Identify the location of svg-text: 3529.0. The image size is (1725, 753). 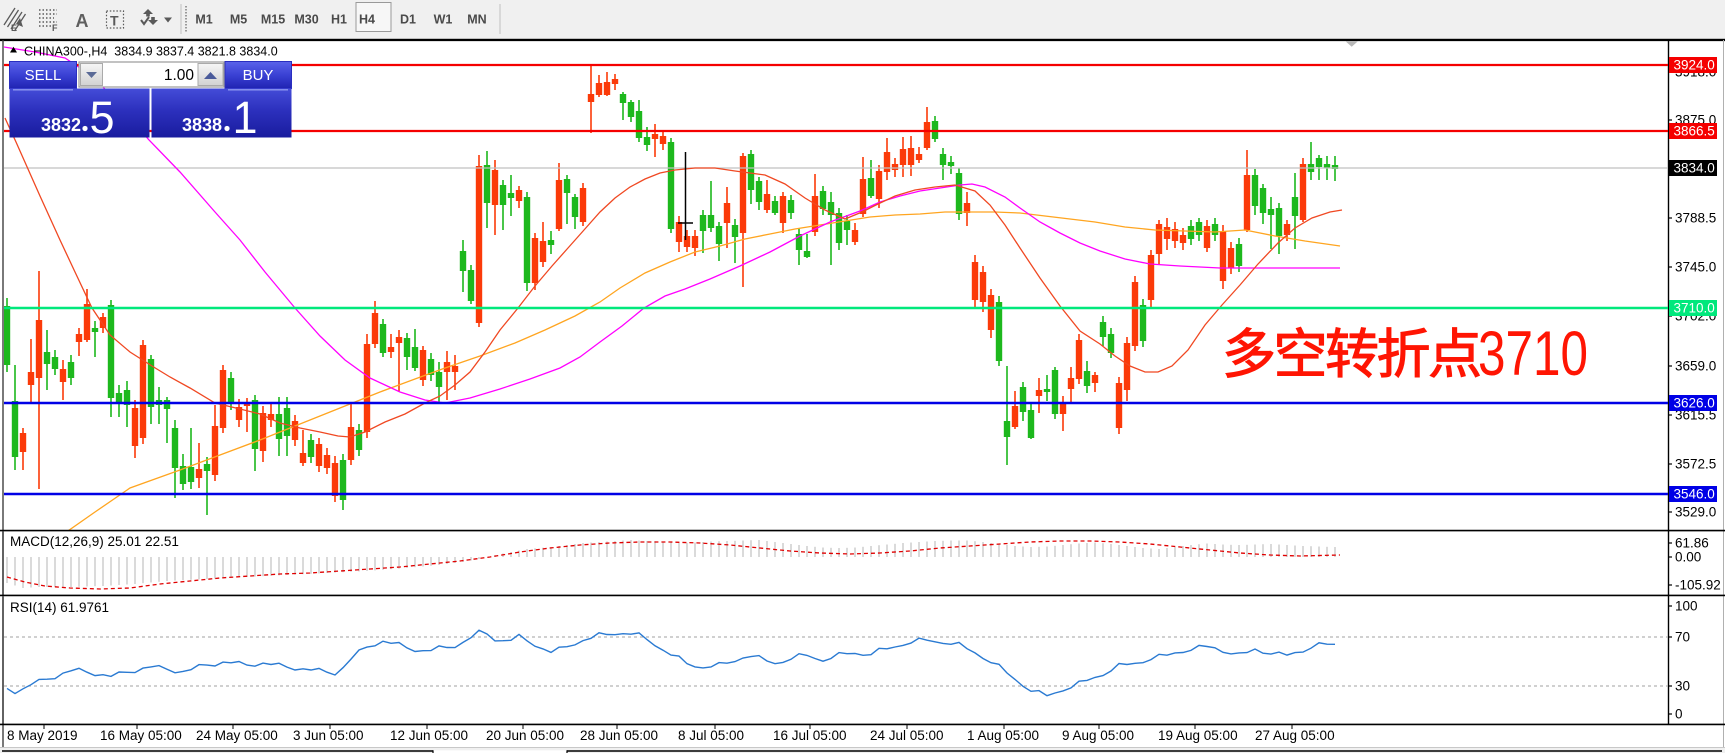
(1695, 512).